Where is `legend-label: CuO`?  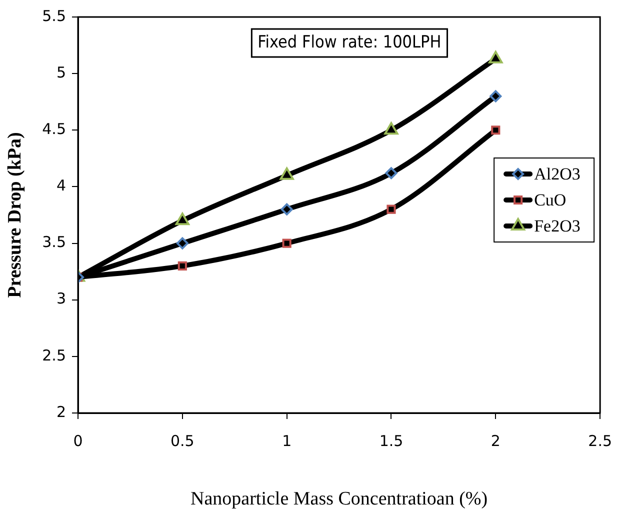 legend-label: CuO is located at coordinates (550, 200).